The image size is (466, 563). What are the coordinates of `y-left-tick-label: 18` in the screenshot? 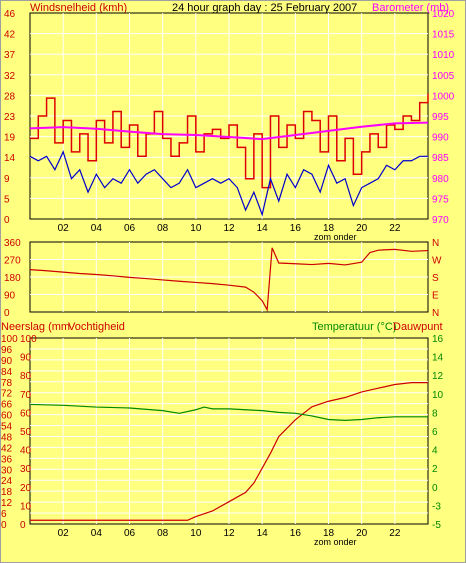 It's located at (7, 492).